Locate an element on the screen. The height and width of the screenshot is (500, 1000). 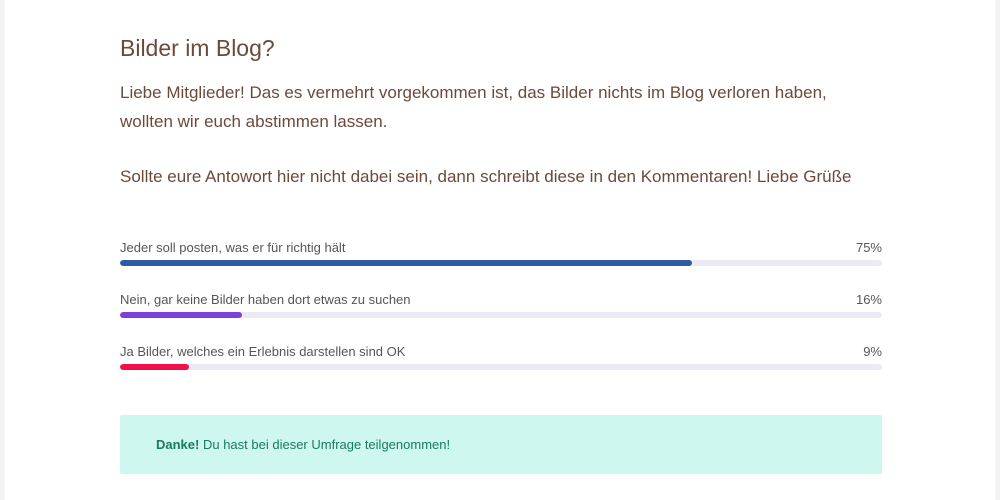
poll-title: Bilder im Blog? is located at coordinates (197, 48).